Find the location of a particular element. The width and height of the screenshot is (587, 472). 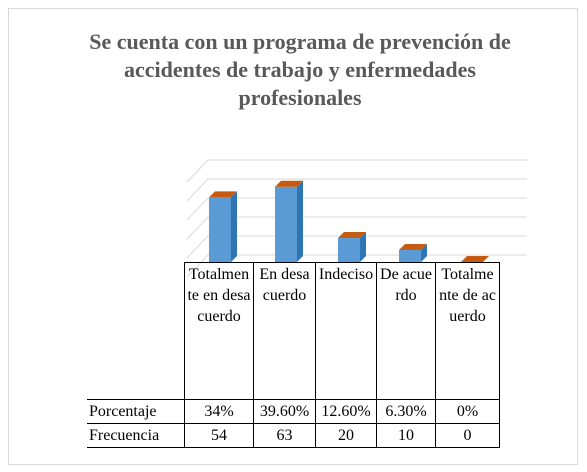

percent-cell: 6.30% is located at coordinates (406, 411).